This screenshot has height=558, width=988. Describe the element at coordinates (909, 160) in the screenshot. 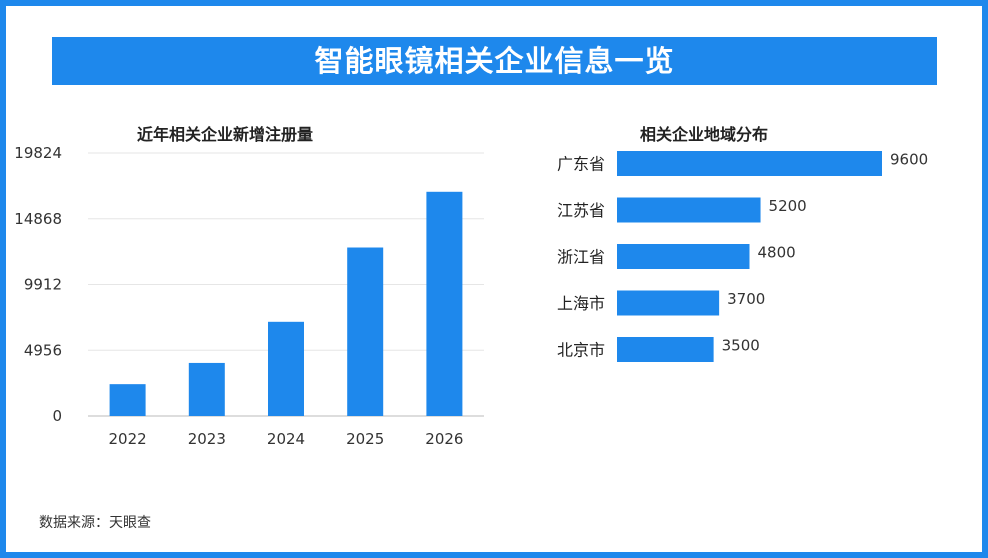

I see `region-value-label: 9600` at that location.